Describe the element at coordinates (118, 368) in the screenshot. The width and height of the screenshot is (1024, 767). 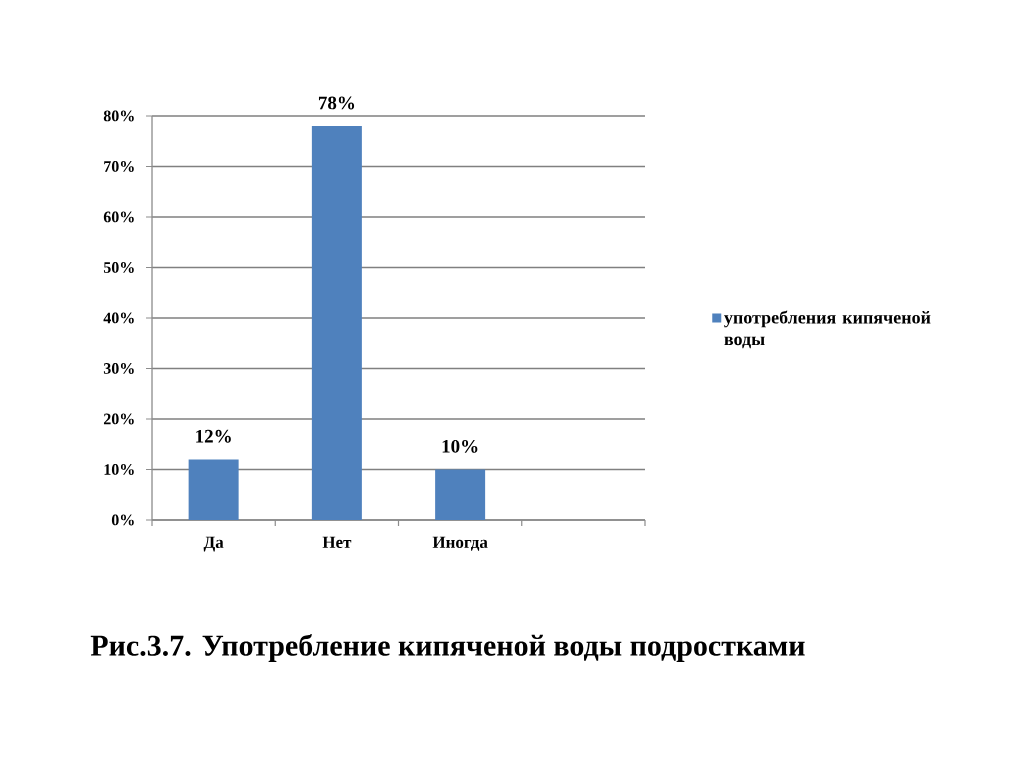
I see `y-tick-label: 30%` at that location.